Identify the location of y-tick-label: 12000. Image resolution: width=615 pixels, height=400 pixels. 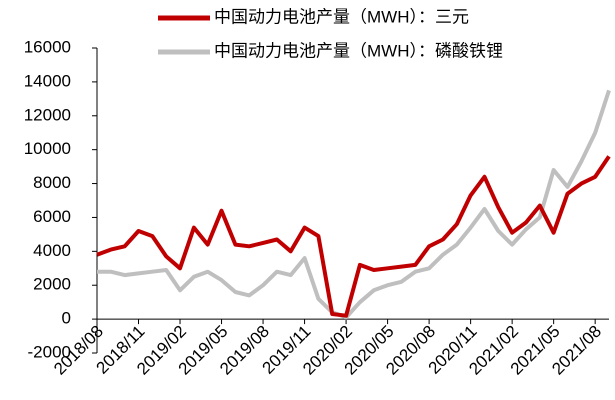
(47, 114).